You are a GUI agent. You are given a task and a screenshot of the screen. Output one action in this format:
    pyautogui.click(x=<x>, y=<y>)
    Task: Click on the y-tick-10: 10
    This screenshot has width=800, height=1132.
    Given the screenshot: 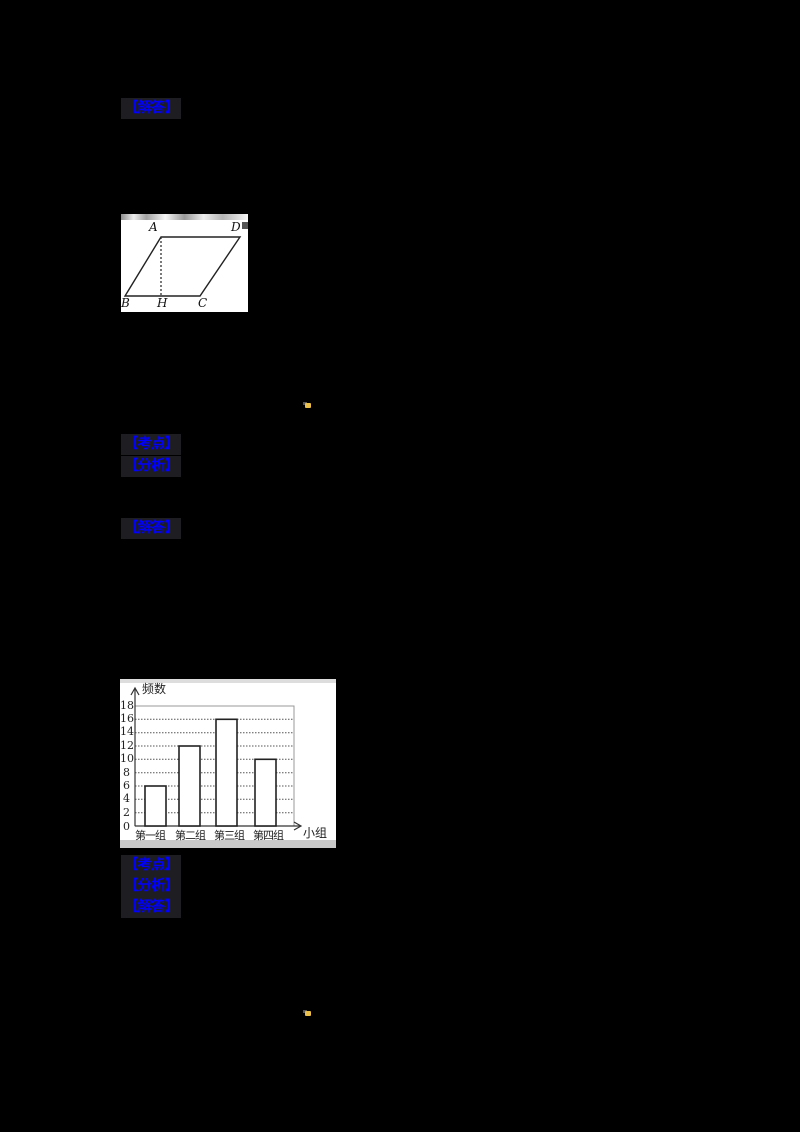 What is the action you would take?
    pyautogui.click(x=127, y=758)
    